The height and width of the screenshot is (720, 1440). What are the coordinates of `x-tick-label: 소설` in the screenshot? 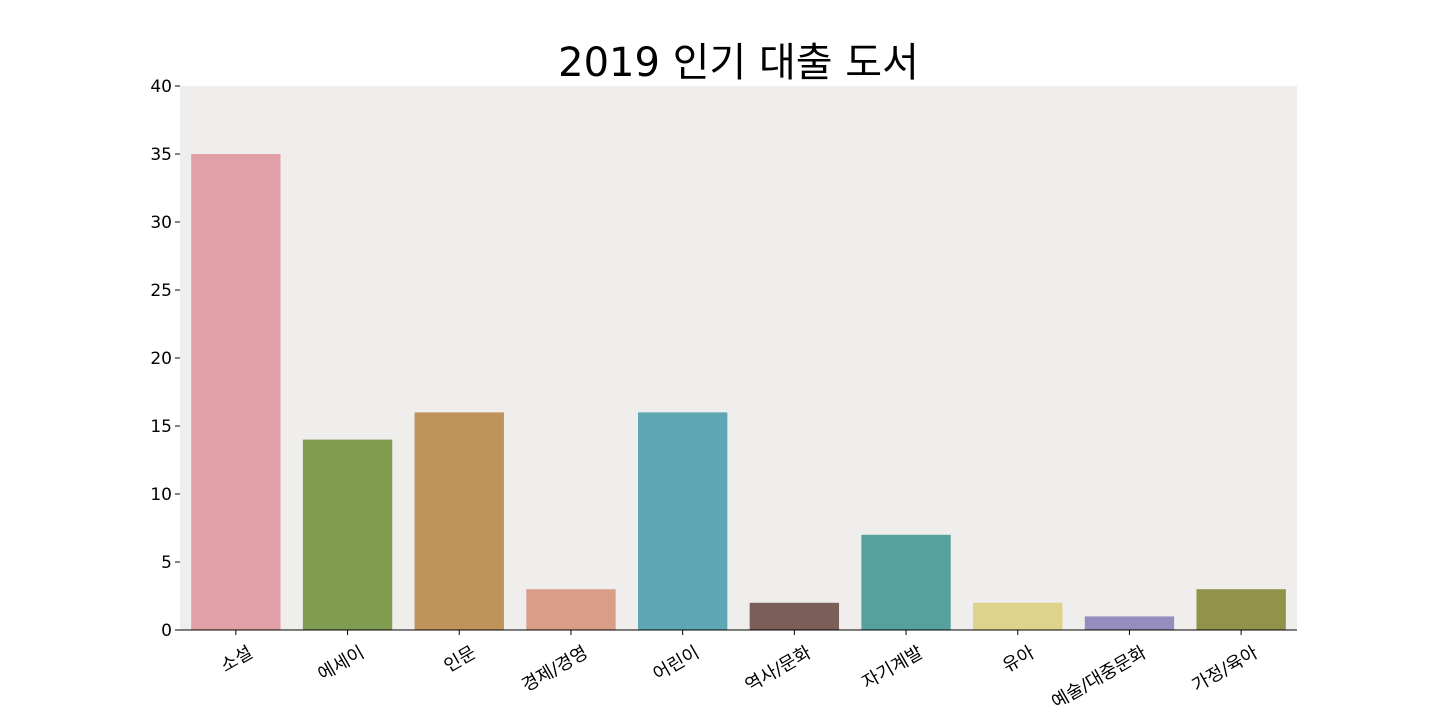 It's located at (236, 659).